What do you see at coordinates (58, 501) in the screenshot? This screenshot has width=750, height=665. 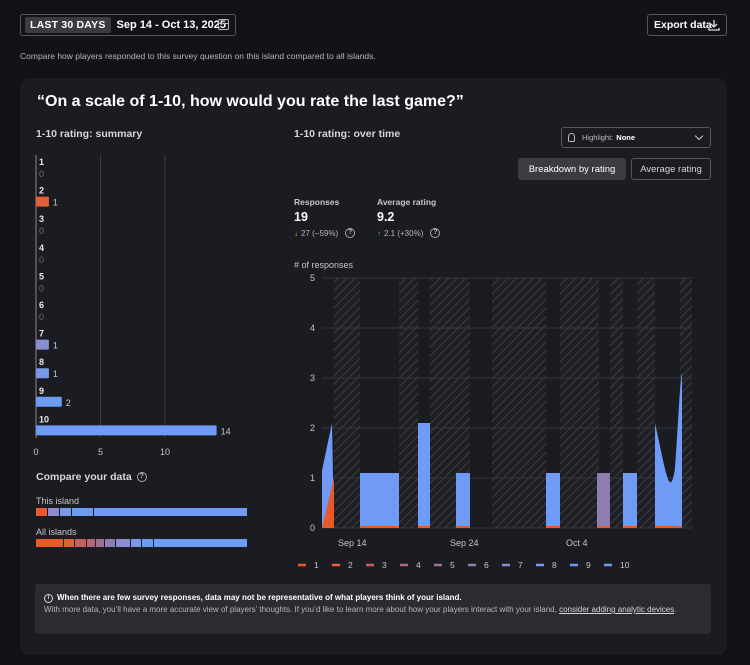 I see `this-island-label: This island` at bounding box center [58, 501].